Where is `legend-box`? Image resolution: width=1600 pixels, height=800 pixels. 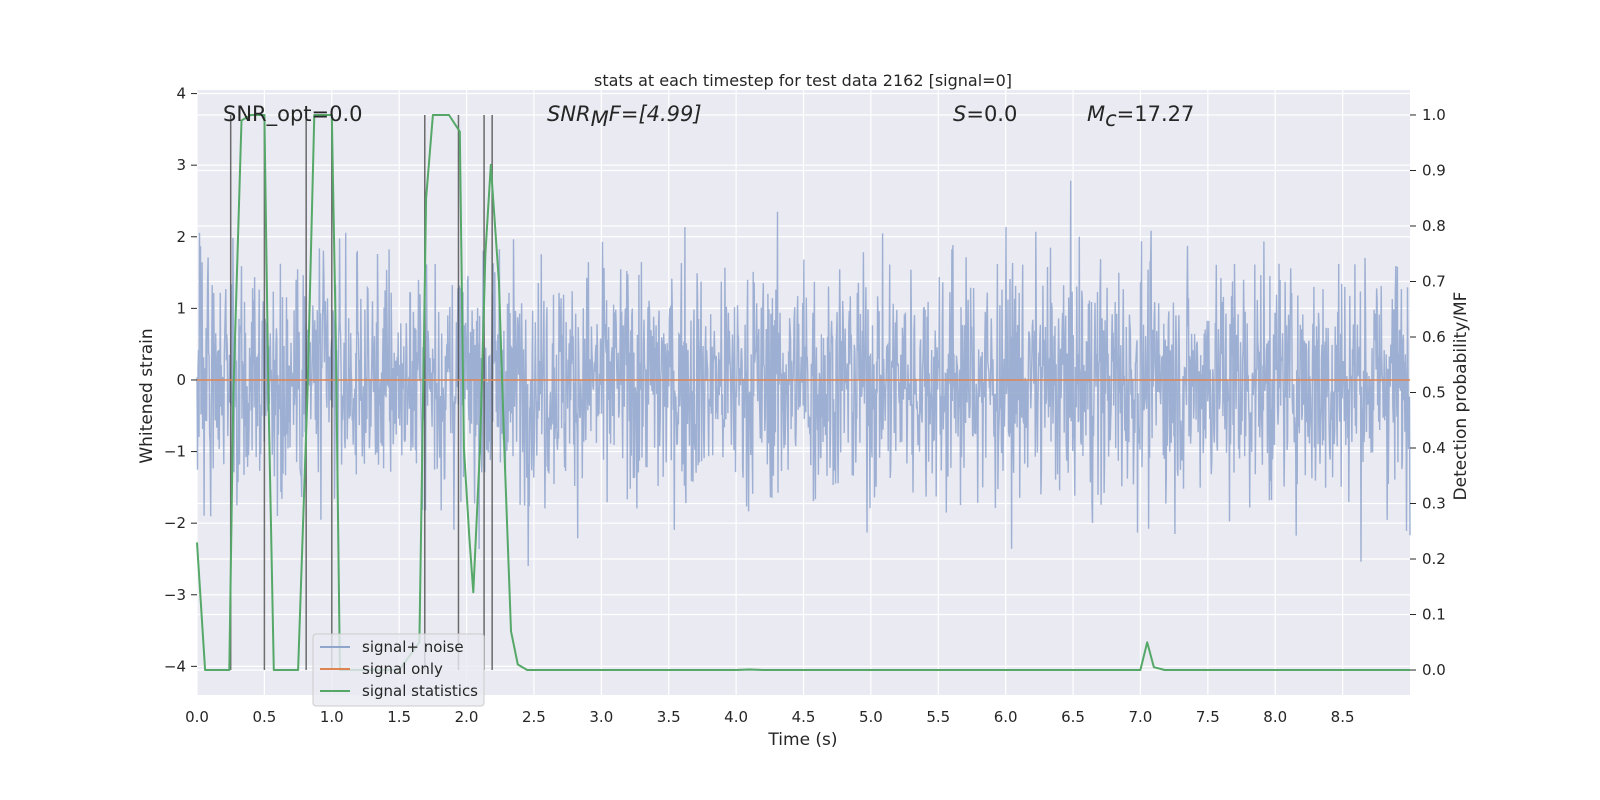
legend-box is located at coordinates (398, 670).